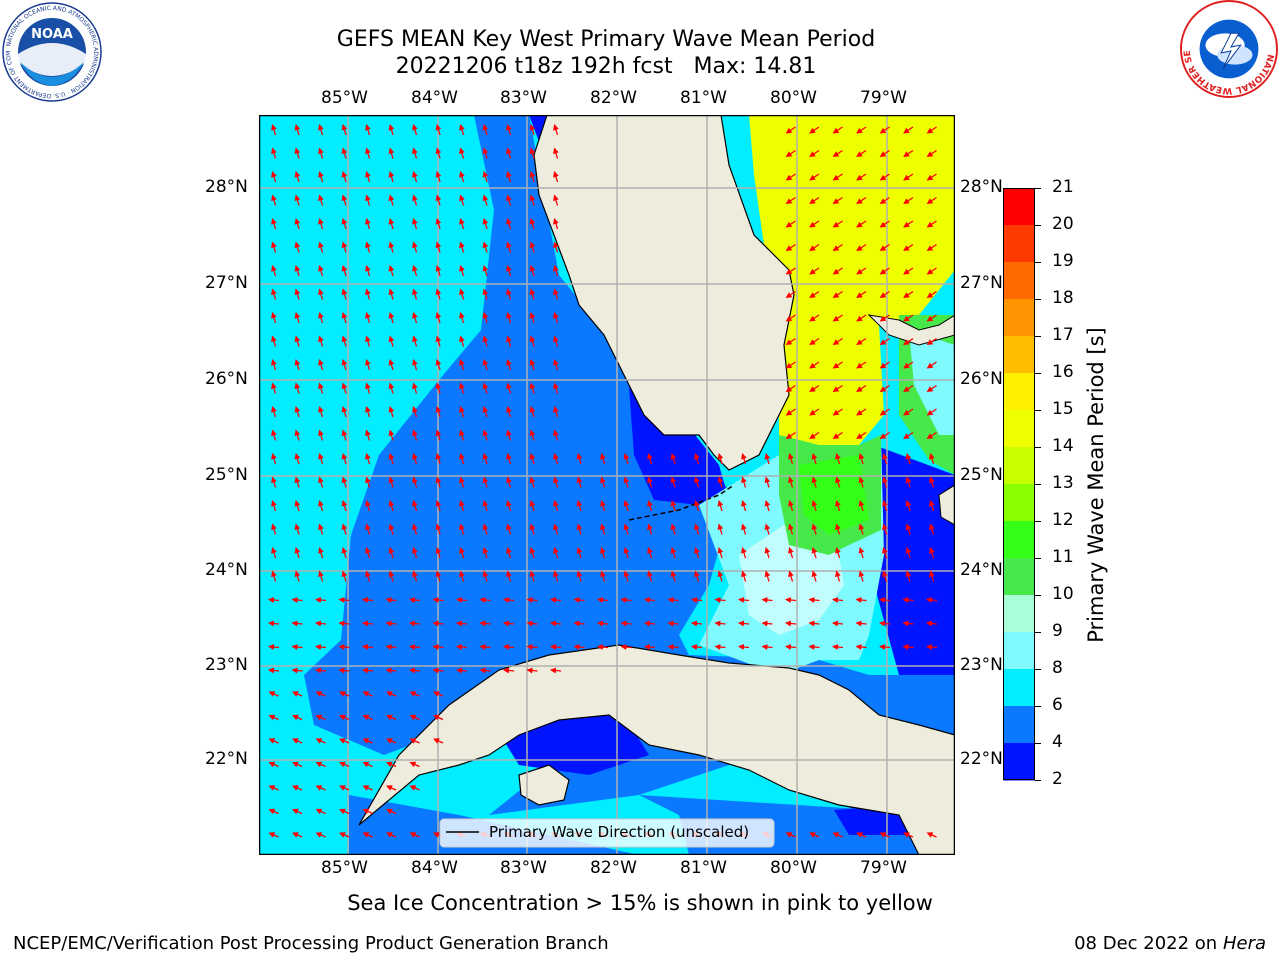 The image size is (1280, 960). What do you see at coordinates (226, 283) in the screenshot?
I see `lat-tick-label: 27°N` at bounding box center [226, 283].